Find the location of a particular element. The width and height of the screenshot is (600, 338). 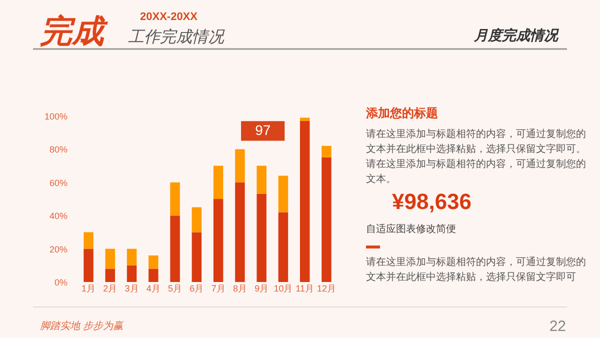

text: 脚踏实地 步步为赢 is located at coordinates (82, 326).